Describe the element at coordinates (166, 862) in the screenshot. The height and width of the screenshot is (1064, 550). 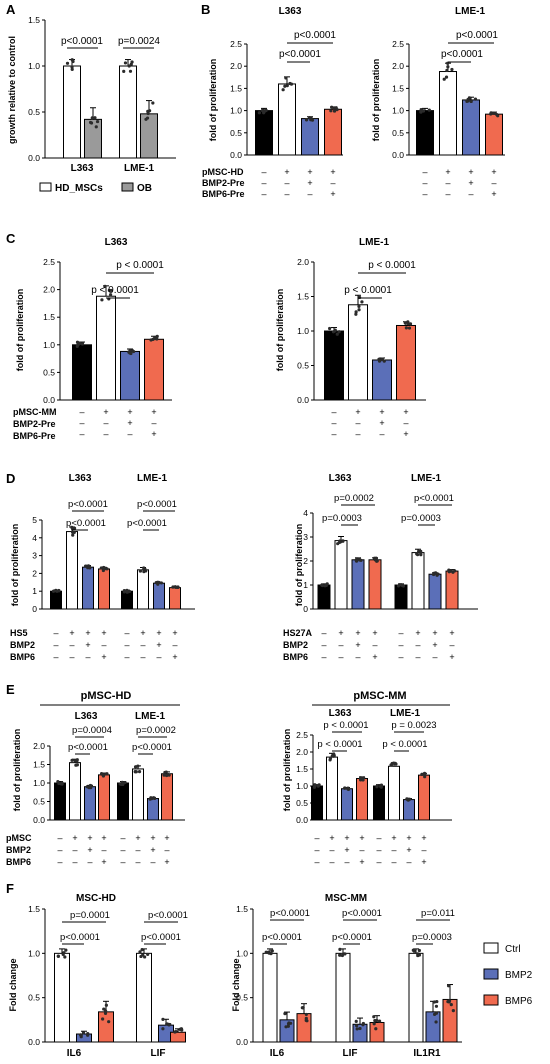
I see `panel-e1-sign: +` at that location.